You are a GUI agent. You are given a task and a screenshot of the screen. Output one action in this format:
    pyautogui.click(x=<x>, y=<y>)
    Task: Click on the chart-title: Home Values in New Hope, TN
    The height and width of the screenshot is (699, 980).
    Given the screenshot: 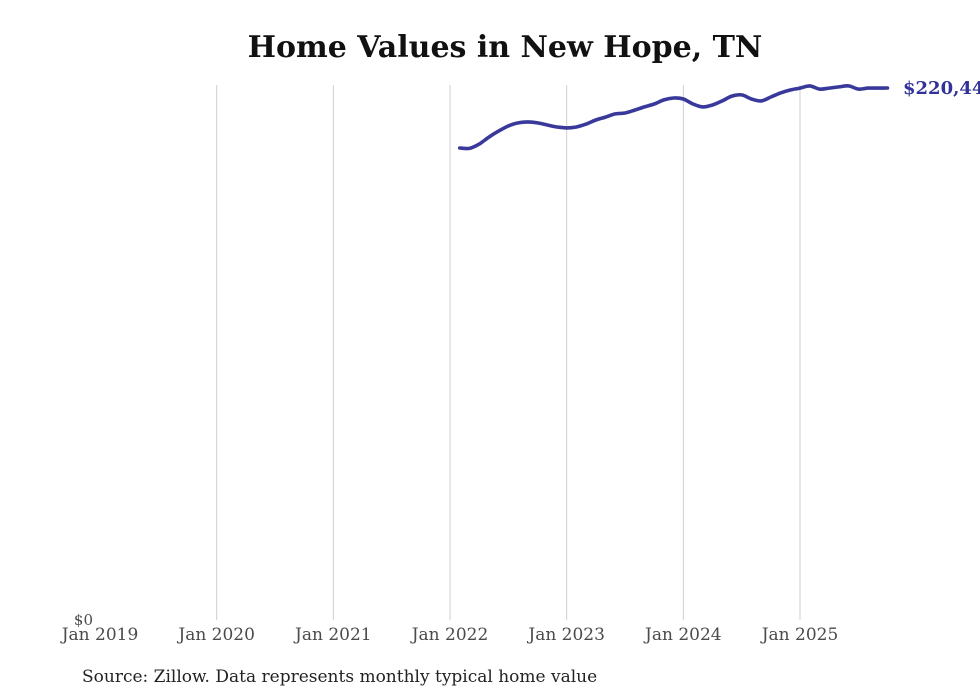 What is the action you would take?
    pyautogui.click(x=505, y=47)
    